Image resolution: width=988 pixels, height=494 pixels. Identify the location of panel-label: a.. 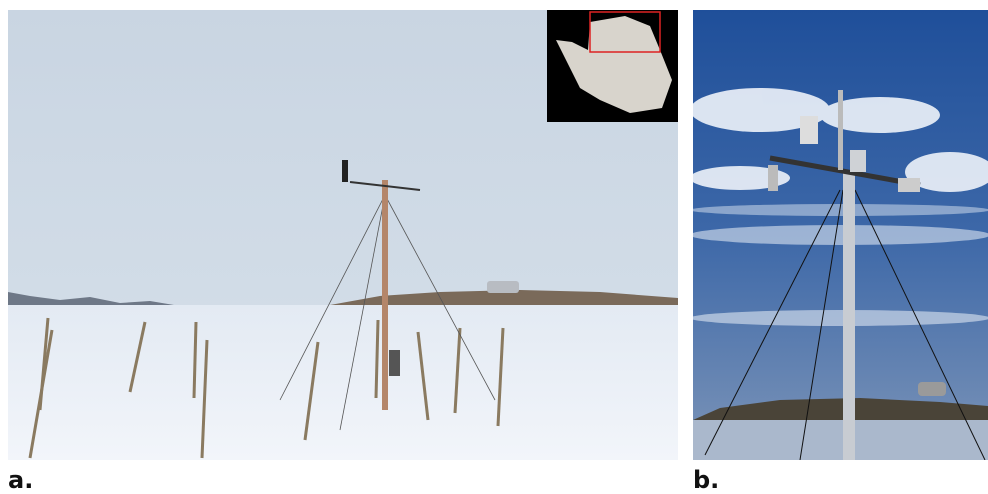
(20, 480).